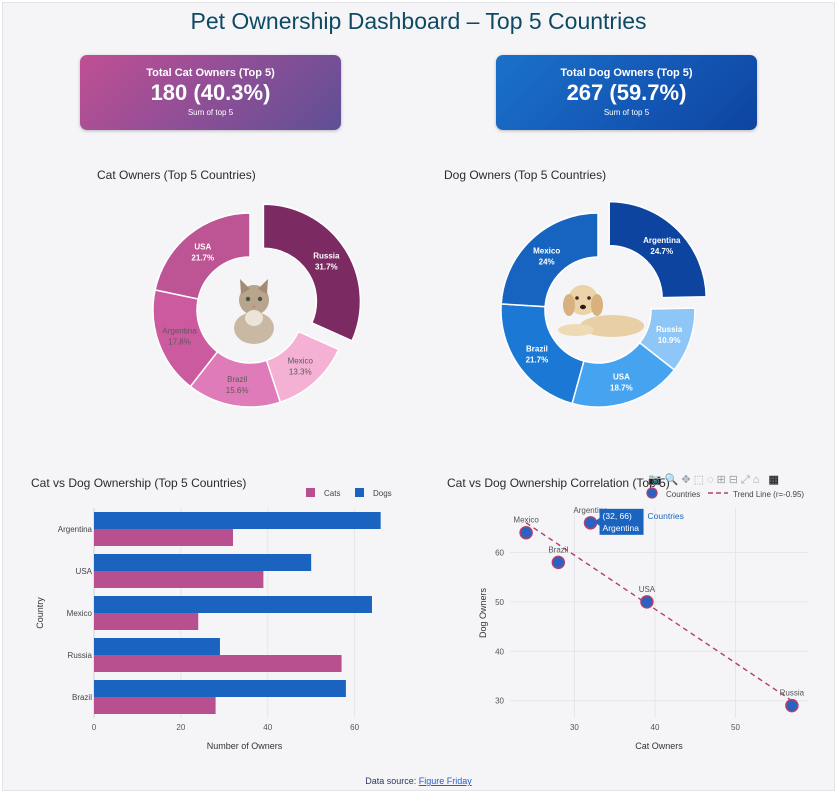 The image size is (837, 803). Describe the element at coordinates (792, 693) in the screenshot. I see `scatter-point-label-russia: Russia` at that location.